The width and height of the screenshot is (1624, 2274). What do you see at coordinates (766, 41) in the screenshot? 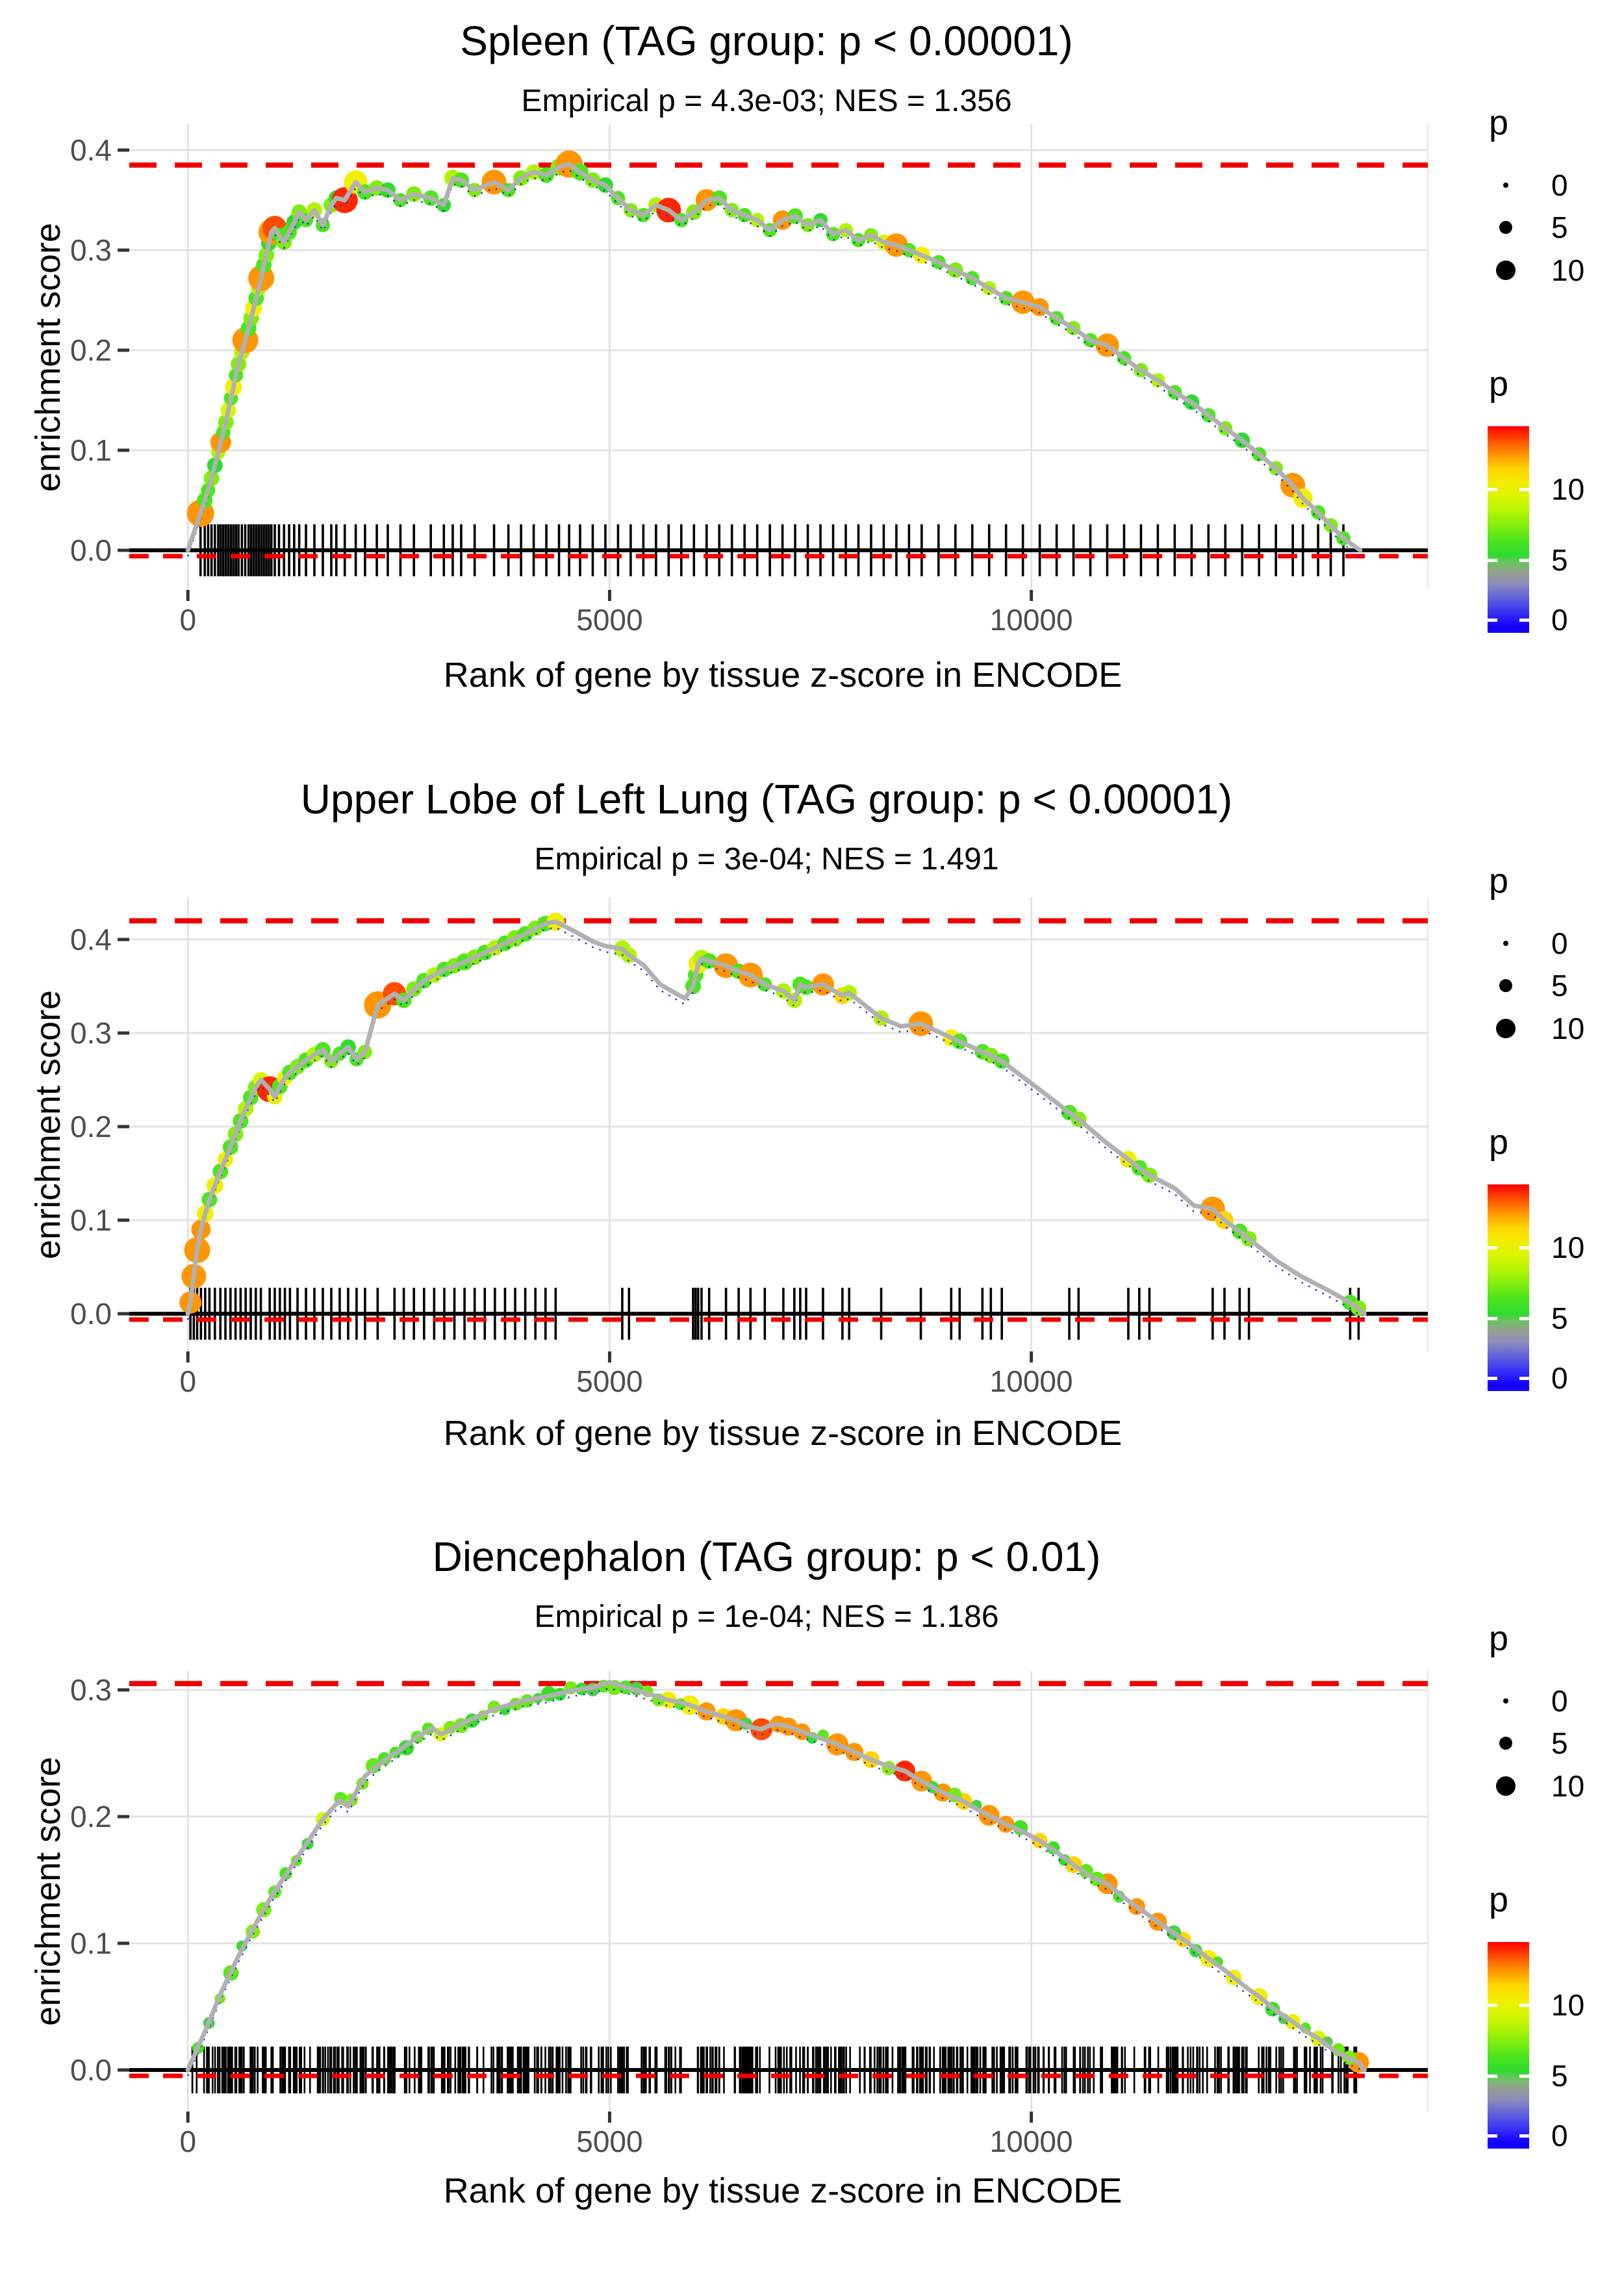
I see `page-title: Spleen (TAG group: p < 0.00001)` at bounding box center [766, 41].